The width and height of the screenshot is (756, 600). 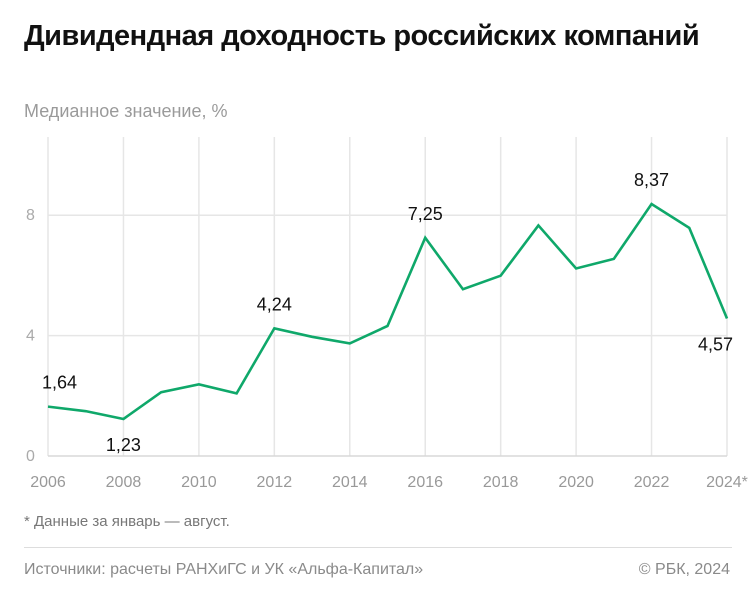 What do you see at coordinates (727, 482) in the screenshot?
I see `x-tick-label: 2024*` at bounding box center [727, 482].